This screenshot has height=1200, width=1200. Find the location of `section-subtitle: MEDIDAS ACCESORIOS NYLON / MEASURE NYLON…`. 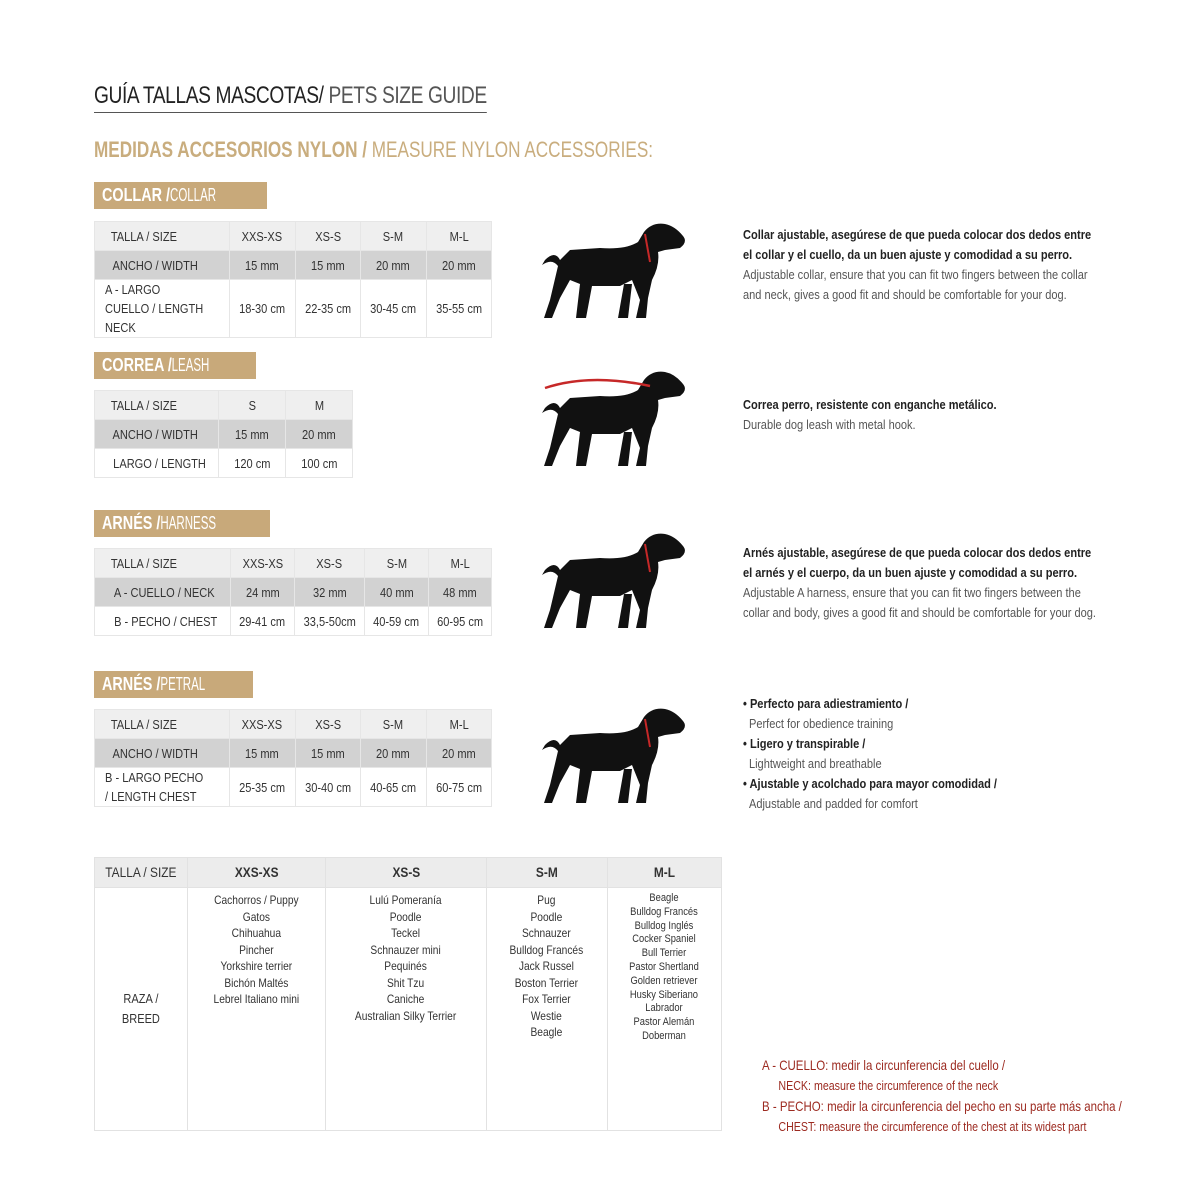

section-subtitle: MEDIDAS ACCESORIOS NYLON / MEASURE NYLON… is located at coordinates (374, 149).